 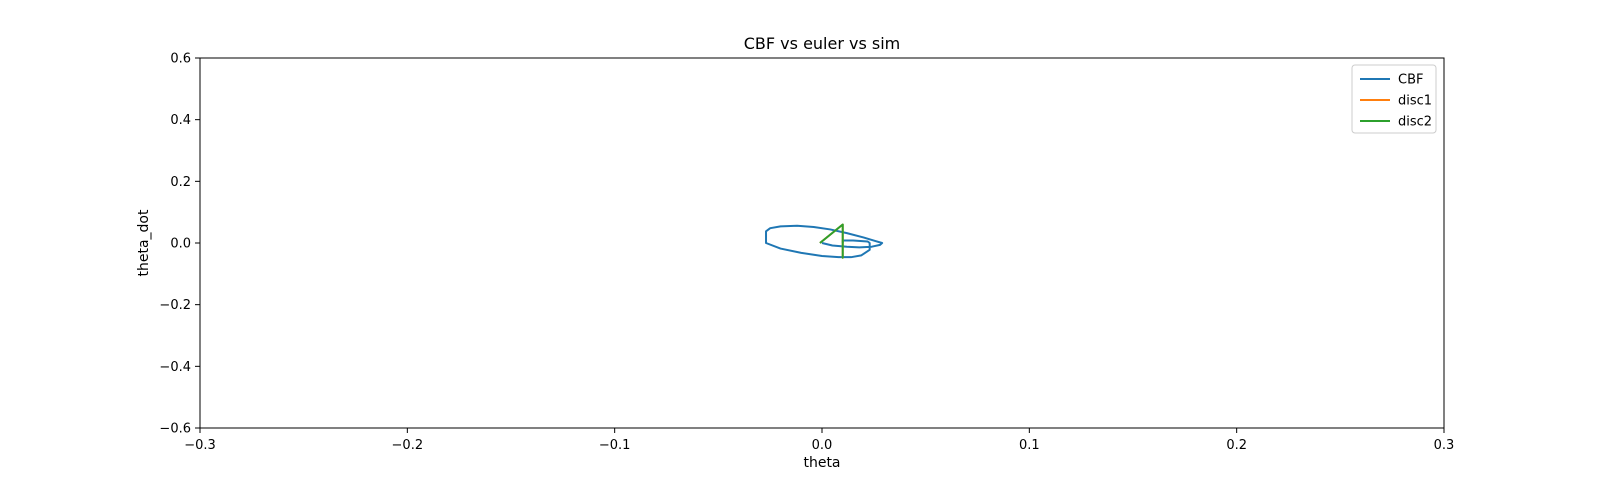 I want to click on legend-label-CBF: CBF, so click(x=1410, y=80).